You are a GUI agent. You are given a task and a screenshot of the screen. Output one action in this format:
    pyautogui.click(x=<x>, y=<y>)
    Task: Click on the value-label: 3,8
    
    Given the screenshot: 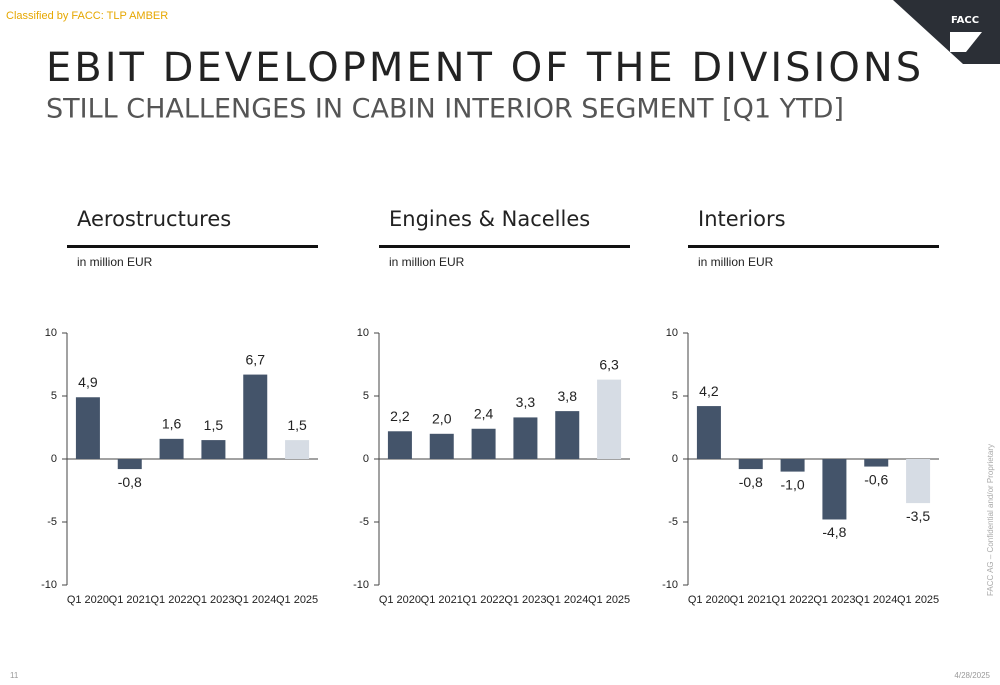 What is the action you would take?
    pyautogui.click(x=568, y=396)
    